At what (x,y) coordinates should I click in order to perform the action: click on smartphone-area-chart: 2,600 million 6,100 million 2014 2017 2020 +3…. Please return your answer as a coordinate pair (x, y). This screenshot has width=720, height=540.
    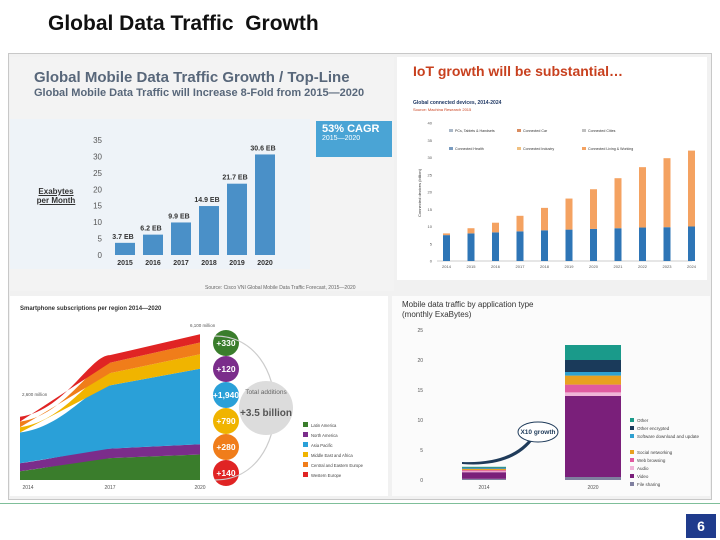
    Looking at the image, I should click on (192, 407).